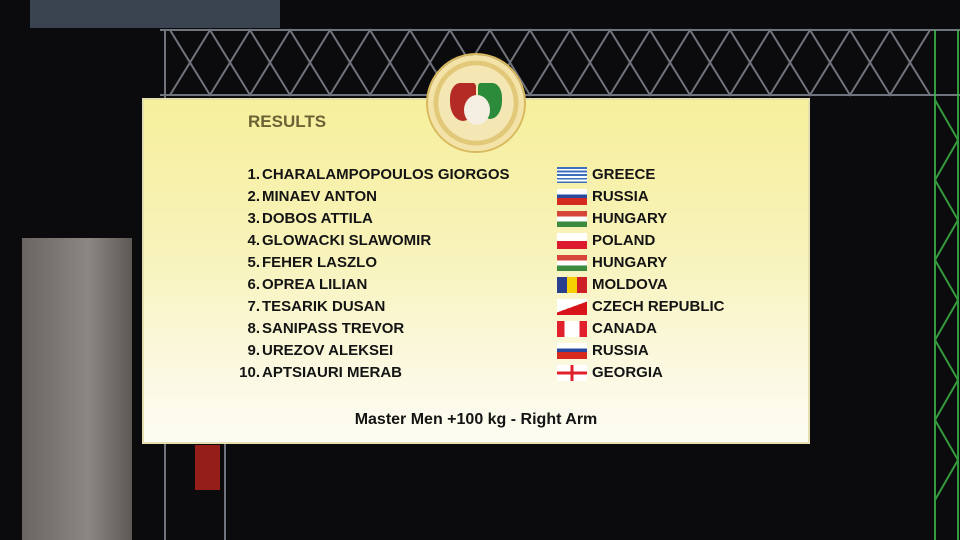 The height and width of the screenshot is (540, 960). I want to click on georgia-flag-icon, so click(572, 373).